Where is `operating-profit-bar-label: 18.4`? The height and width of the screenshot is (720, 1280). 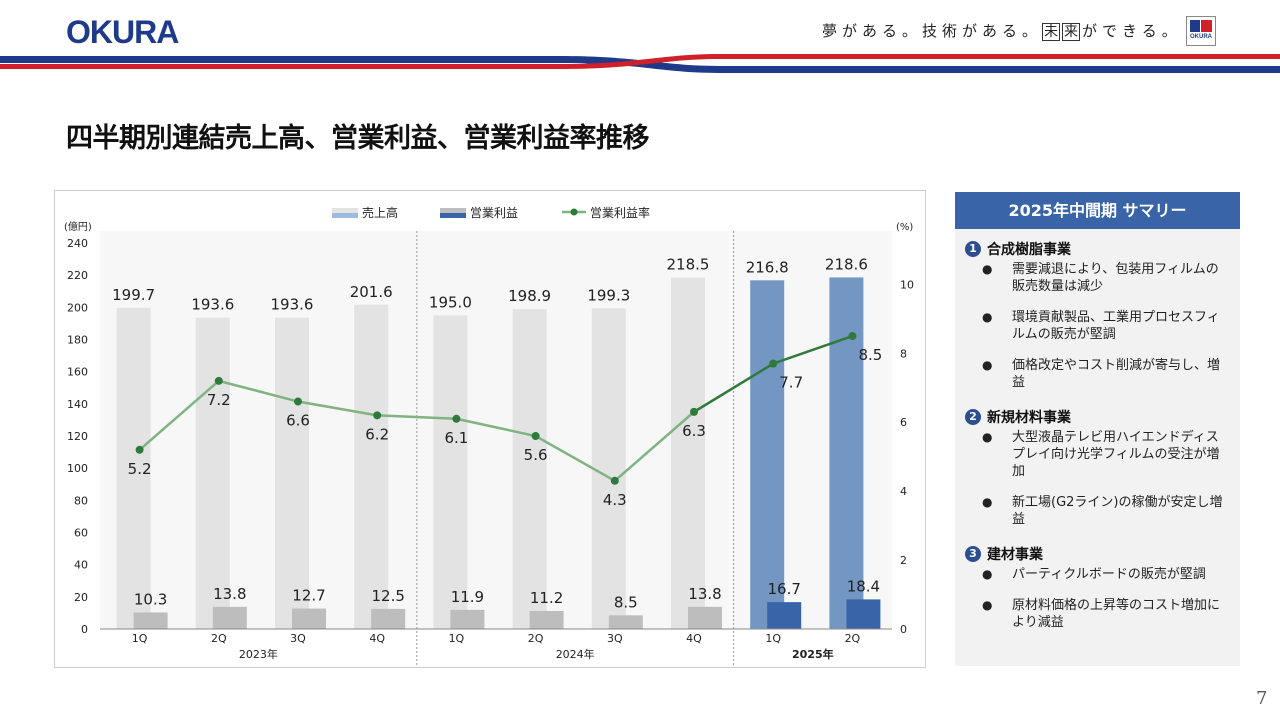 operating-profit-bar-label: 18.4 is located at coordinates (863, 586).